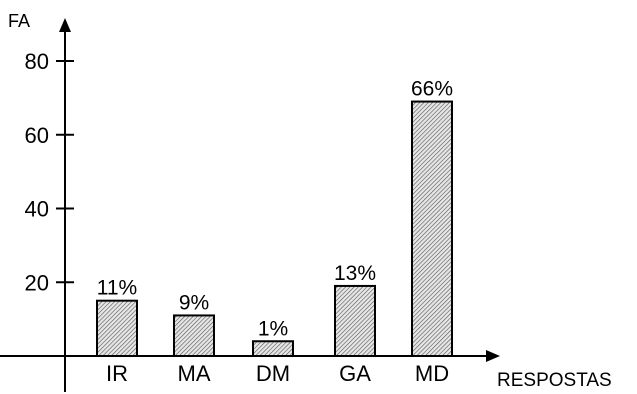  I want to click on bar-dm, so click(273, 348).